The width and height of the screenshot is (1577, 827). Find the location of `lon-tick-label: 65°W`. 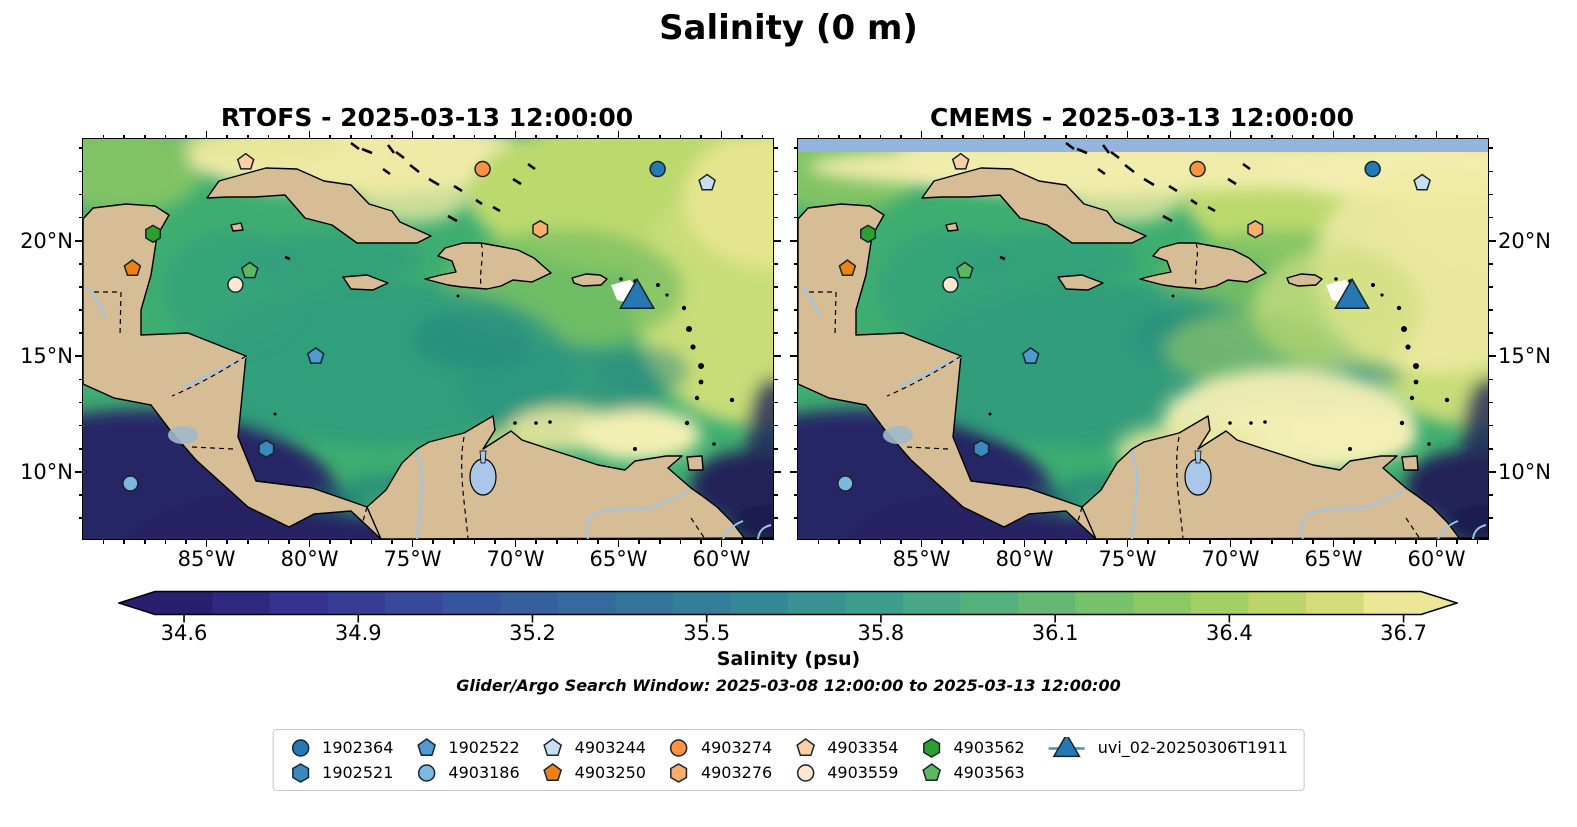

lon-tick-label: 65°W is located at coordinates (1333, 559).